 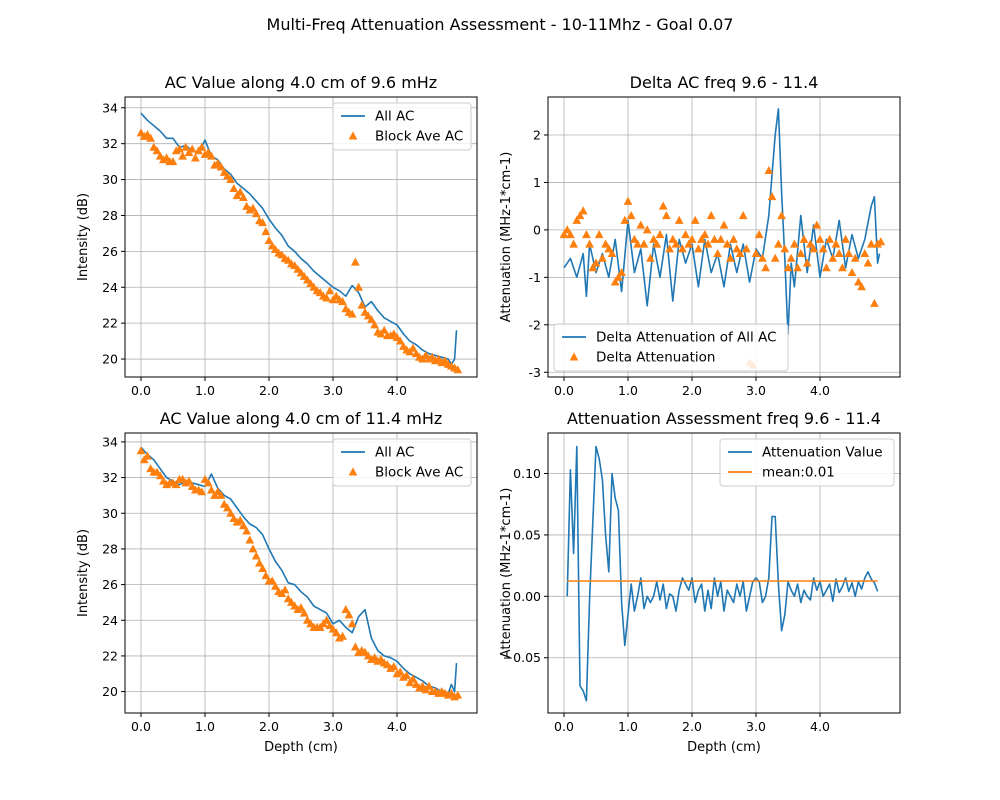 What do you see at coordinates (110, 584) in the screenshot?
I see `y-tick-label: 26` at bounding box center [110, 584].